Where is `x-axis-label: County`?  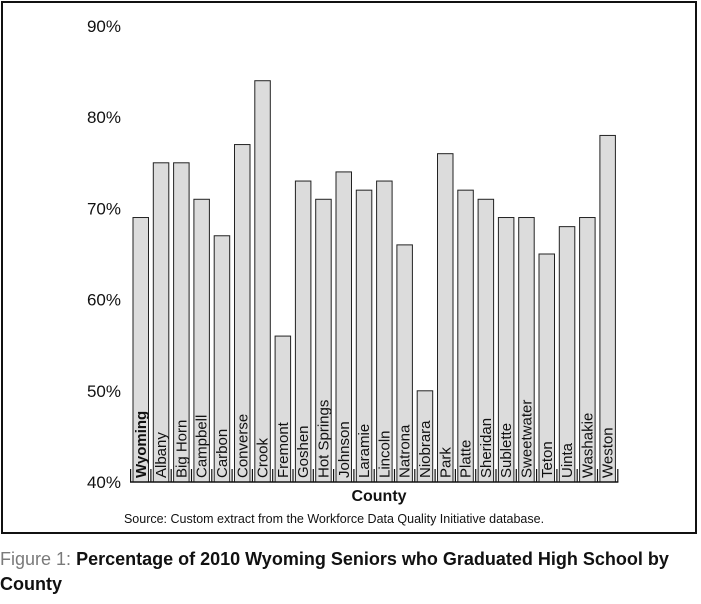 x-axis-label: County is located at coordinates (378, 496).